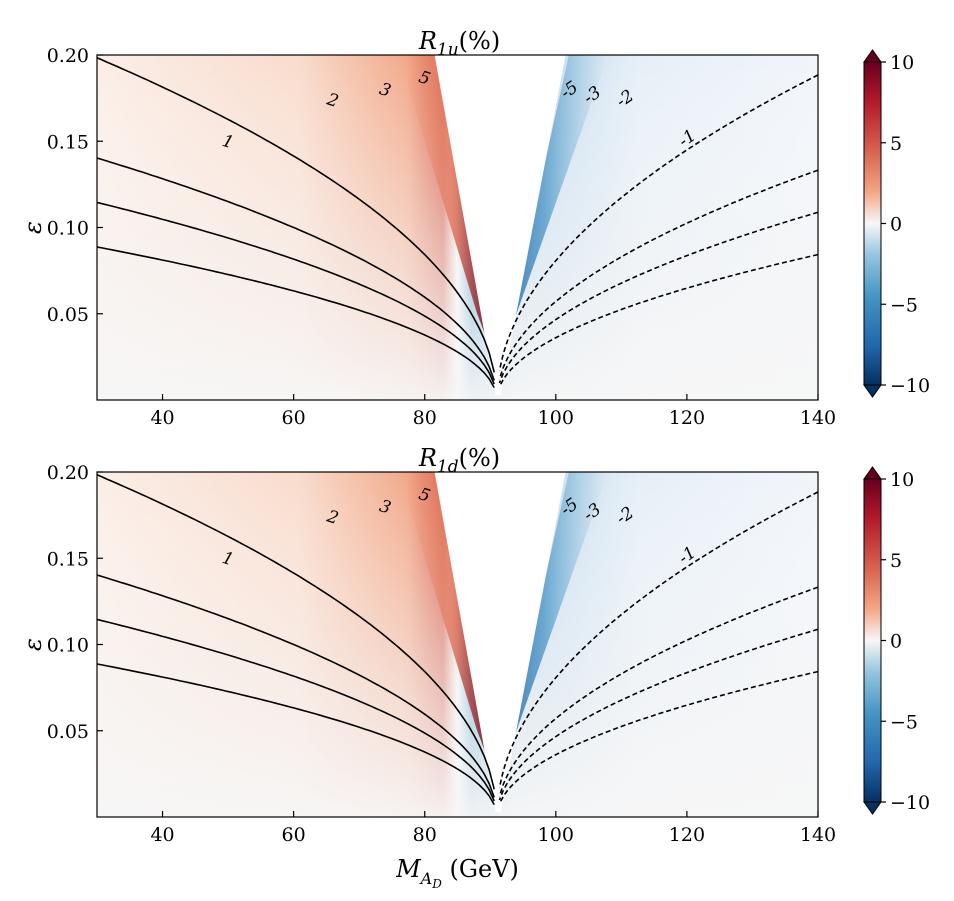  Describe the element at coordinates (459, 460) in the screenshot. I see `panel-title: R1d(%)` at that location.